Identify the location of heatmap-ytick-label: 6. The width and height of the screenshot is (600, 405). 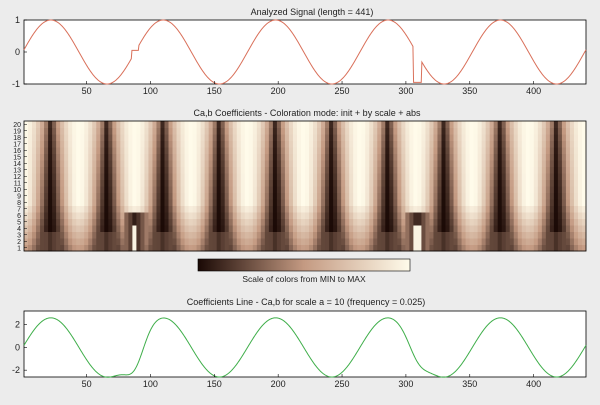
(19, 216).